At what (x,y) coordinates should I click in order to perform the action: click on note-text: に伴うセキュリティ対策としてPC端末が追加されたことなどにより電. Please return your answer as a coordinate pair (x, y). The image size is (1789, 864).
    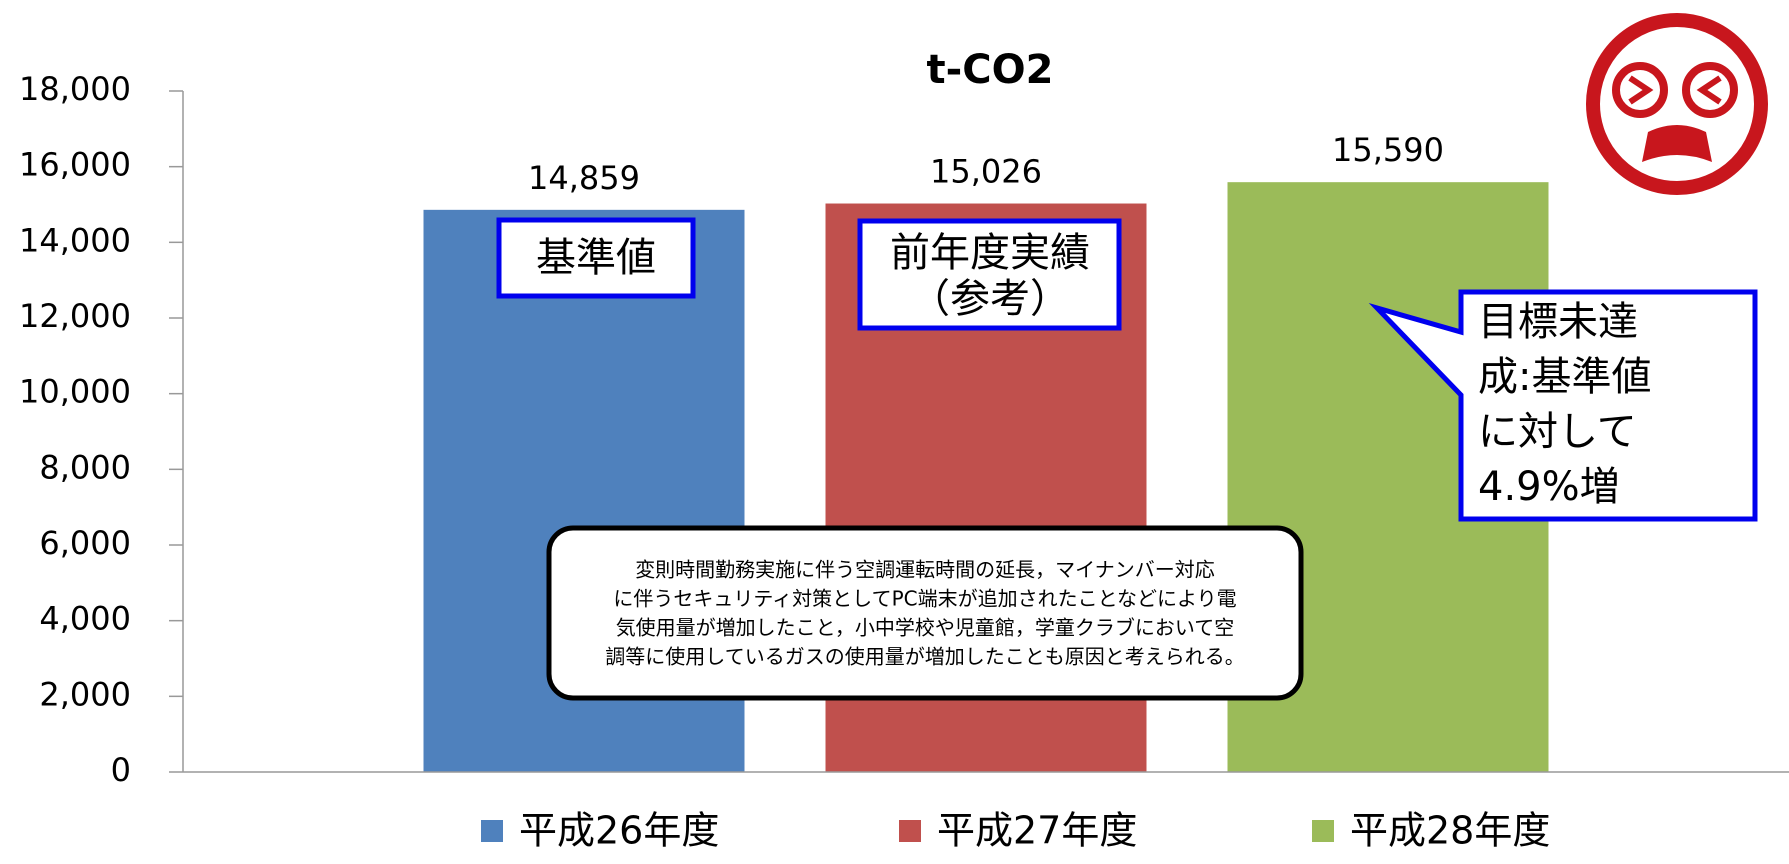
    Looking at the image, I should click on (924, 599).